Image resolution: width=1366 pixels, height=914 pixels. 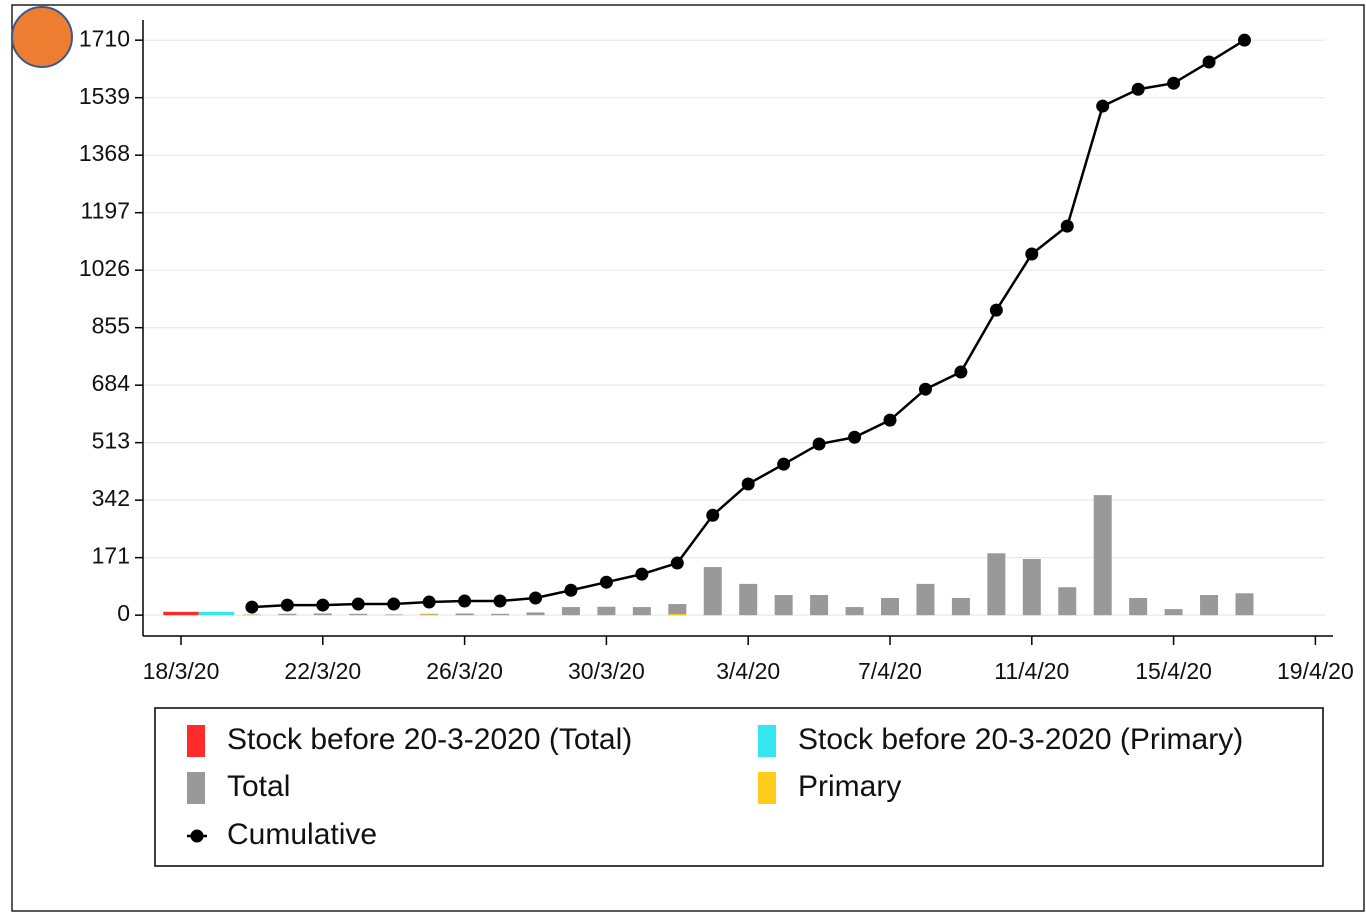 What do you see at coordinates (1173, 671) in the screenshot?
I see `x-tick-label: 15/4/20` at bounding box center [1173, 671].